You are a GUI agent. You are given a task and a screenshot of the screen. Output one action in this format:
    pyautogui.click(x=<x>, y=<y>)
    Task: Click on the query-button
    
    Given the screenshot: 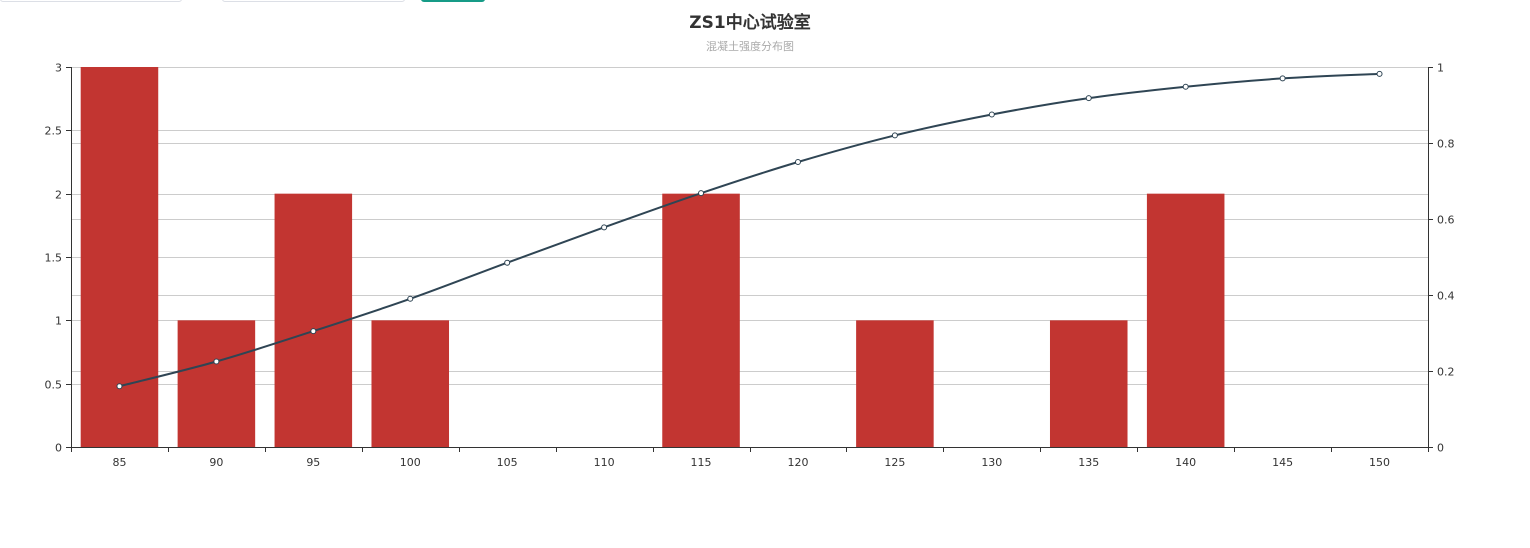 What is the action you would take?
    pyautogui.click(x=453, y=1)
    